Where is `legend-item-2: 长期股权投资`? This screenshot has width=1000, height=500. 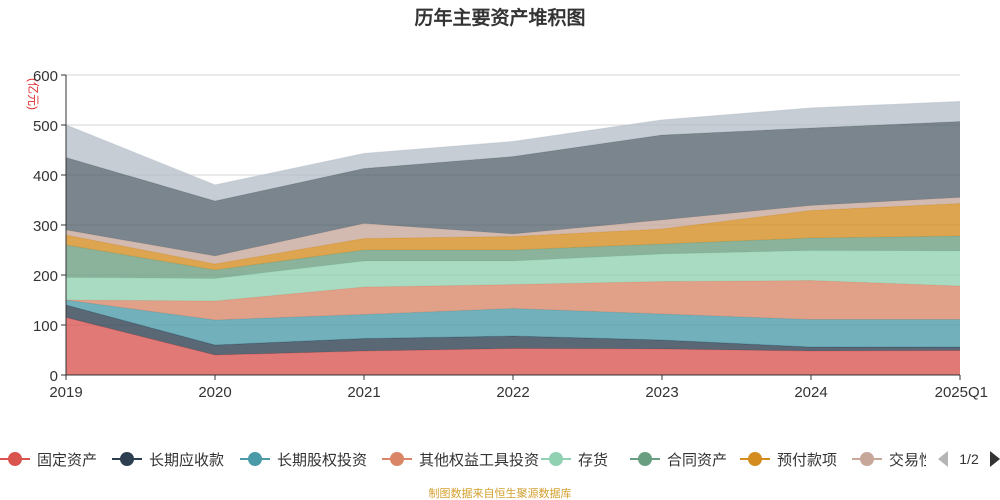 legend-item-2: 长期股权投资 is located at coordinates (303, 460).